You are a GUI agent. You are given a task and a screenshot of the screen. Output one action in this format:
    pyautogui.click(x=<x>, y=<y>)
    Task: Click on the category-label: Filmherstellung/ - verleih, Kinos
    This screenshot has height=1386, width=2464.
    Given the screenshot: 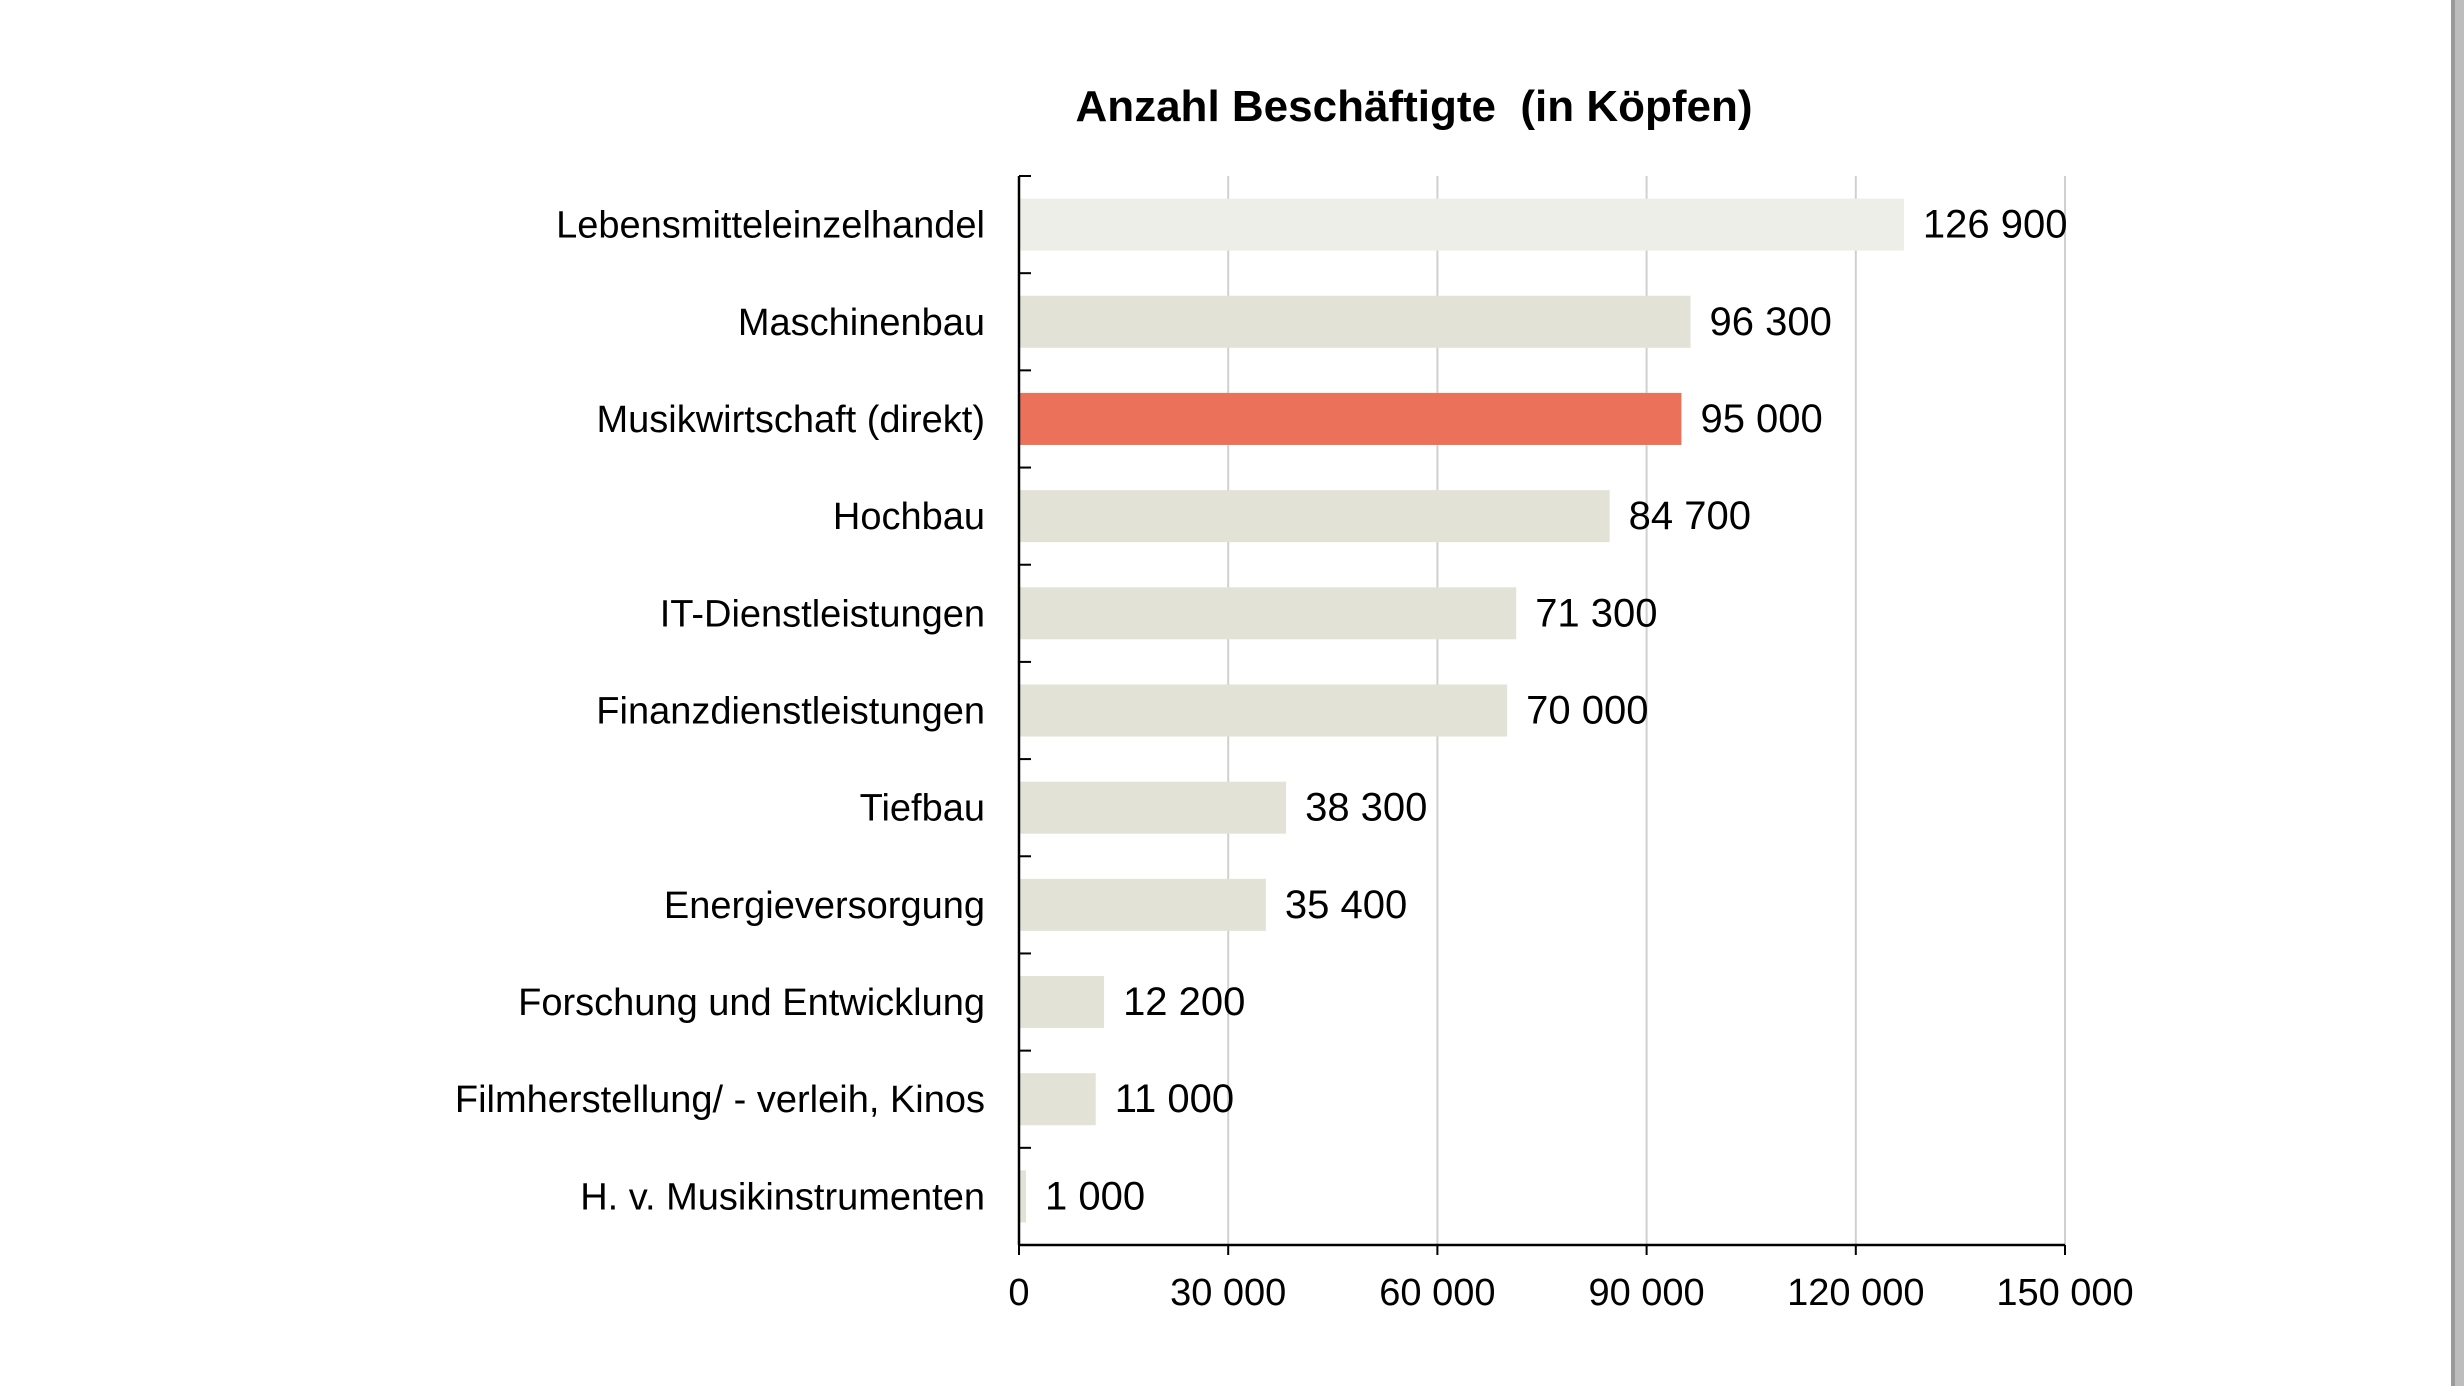 What is the action you would take?
    pyautogui.click(x=720, y=1100)
    